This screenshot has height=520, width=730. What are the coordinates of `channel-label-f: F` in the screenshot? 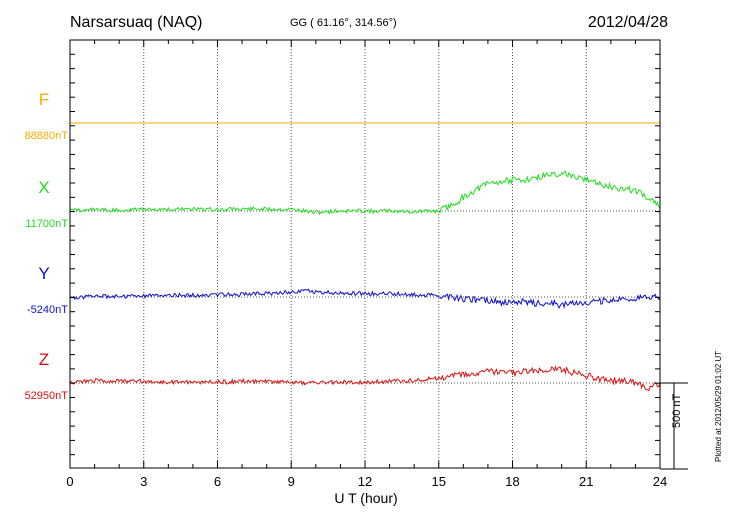 It's located at (44, 99).